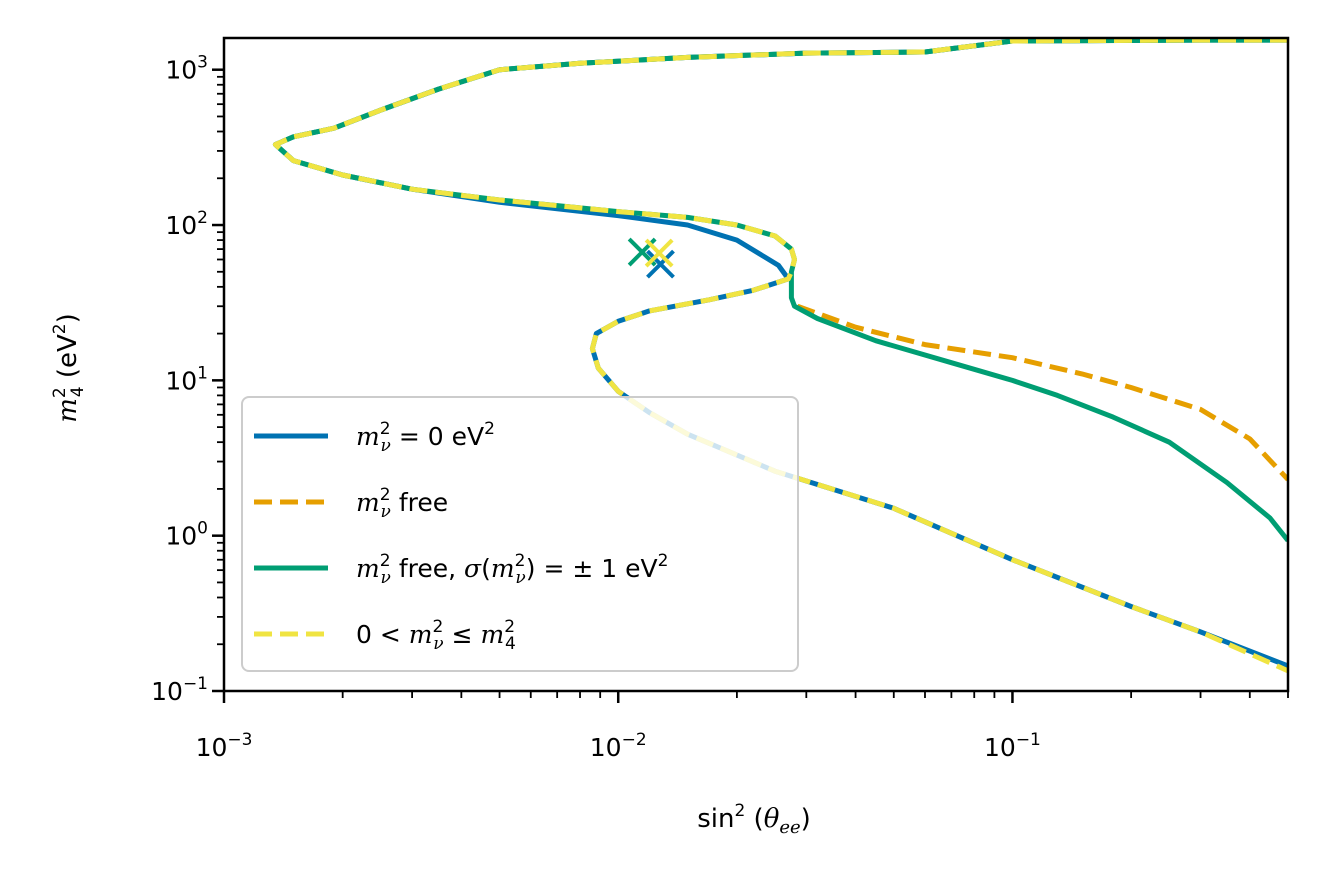  Describe the element at coordinates (436, 635) in the screenshot. I see `legend-label-bounded: 0 < m2 ν ≤ m2 4` at that location.